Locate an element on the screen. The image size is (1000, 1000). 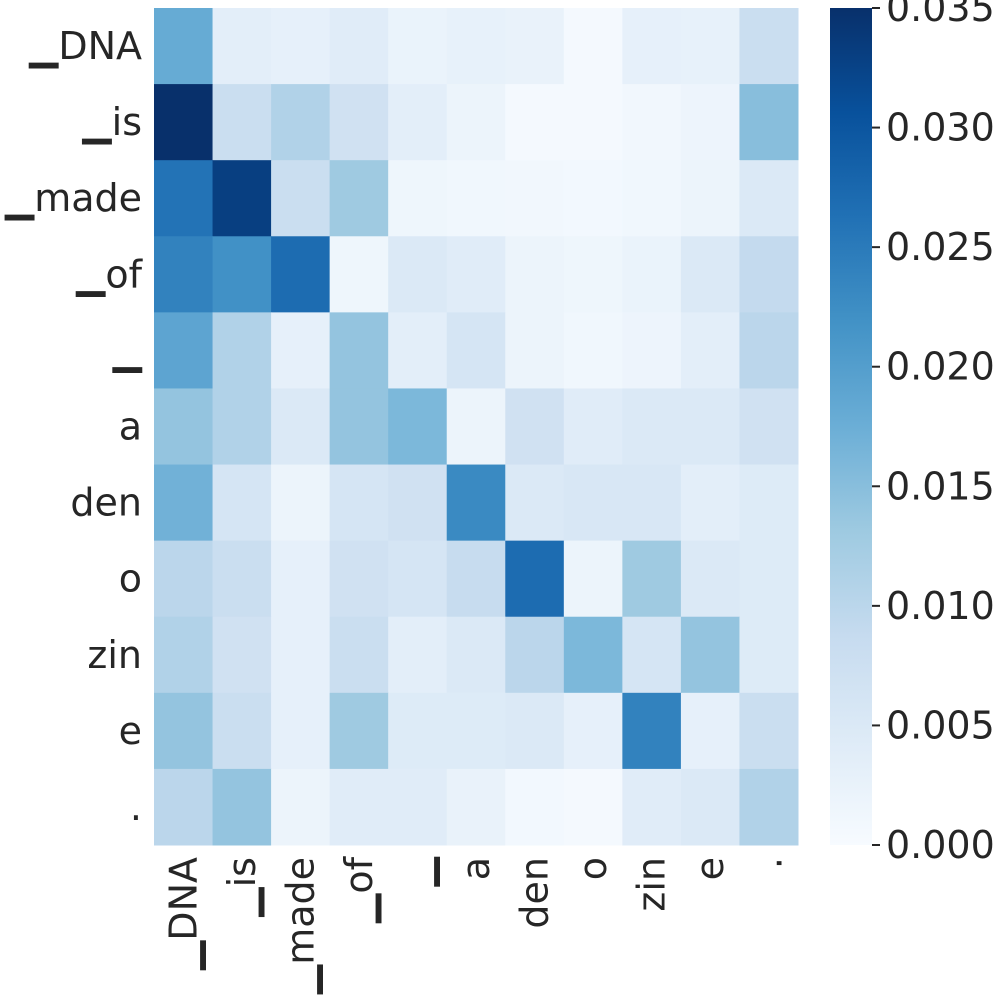
colorbar-tick-label-5: 0.025 is located at coordinates (940, 247).